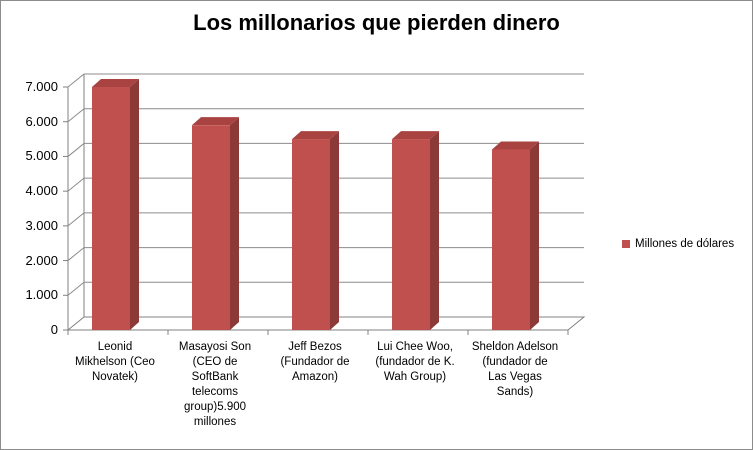  I want to click on x-category-label-line: Leonid, so click(115, 347).